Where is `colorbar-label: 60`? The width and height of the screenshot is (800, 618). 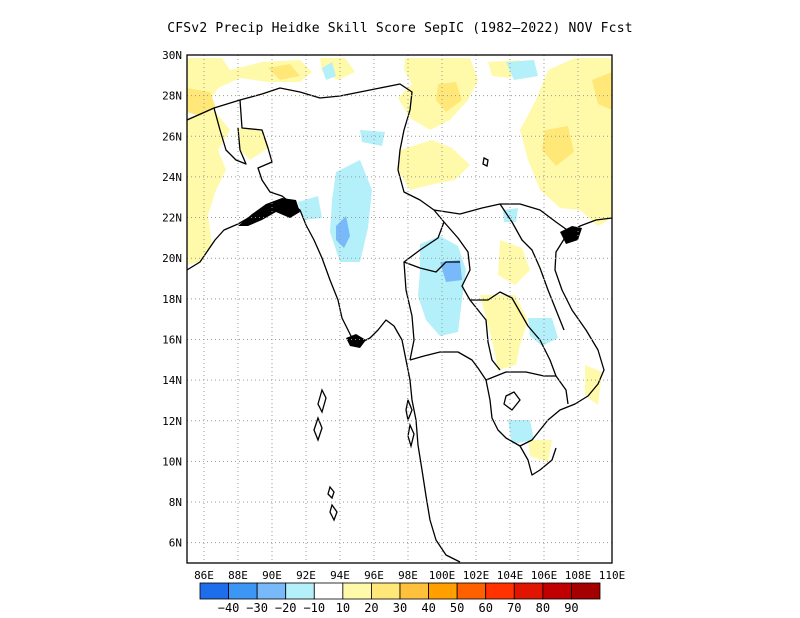 colorbar-label: 60 is located at coordinates (485, 608).